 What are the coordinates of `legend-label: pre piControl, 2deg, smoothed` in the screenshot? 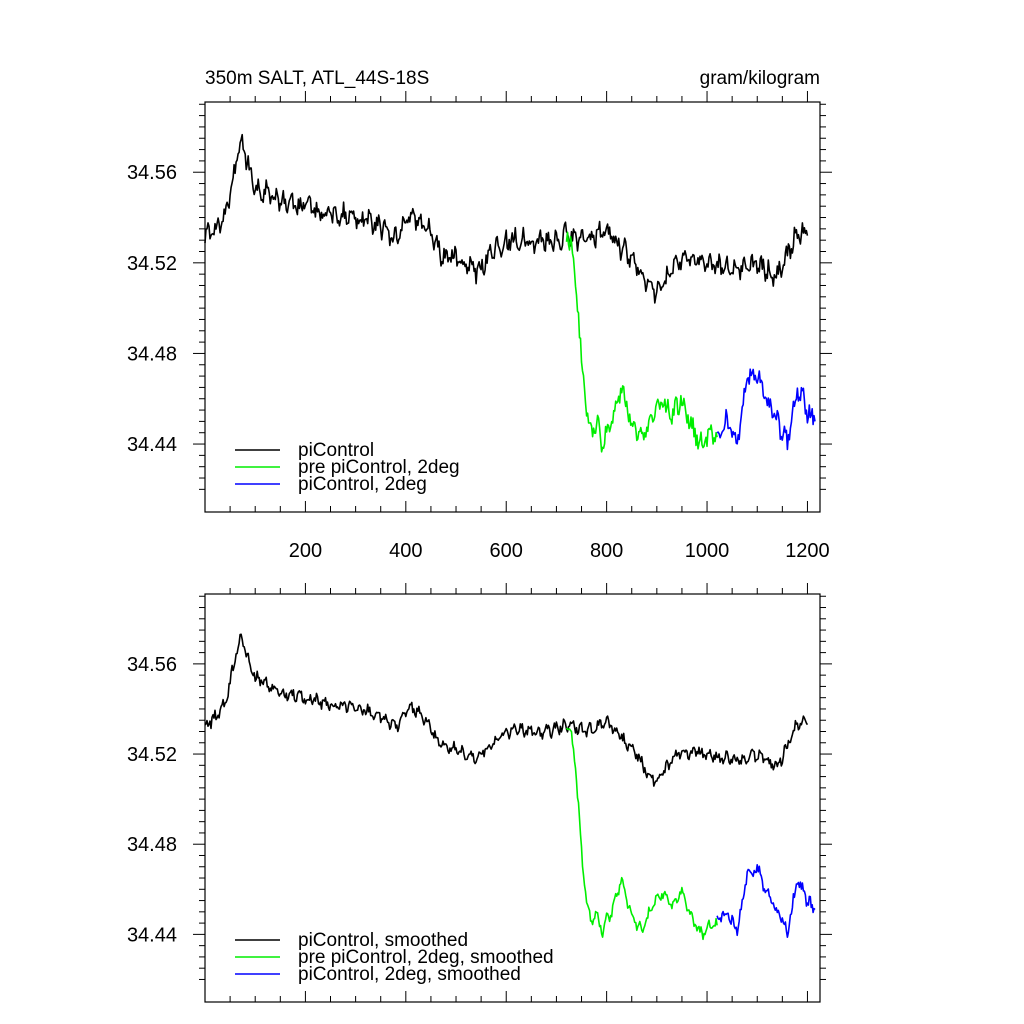 It's located at (426, 957).